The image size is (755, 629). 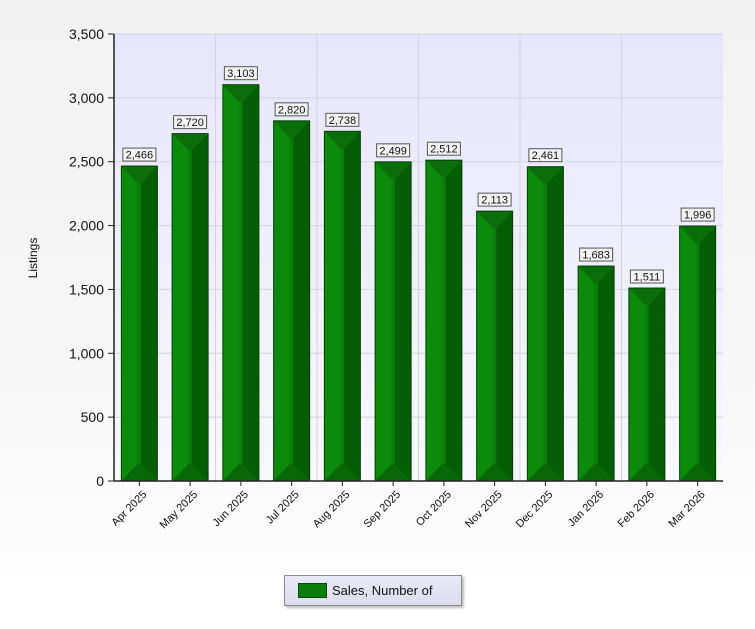 I want to click on data-label-text: 1,996, so click(x=698, y=216).